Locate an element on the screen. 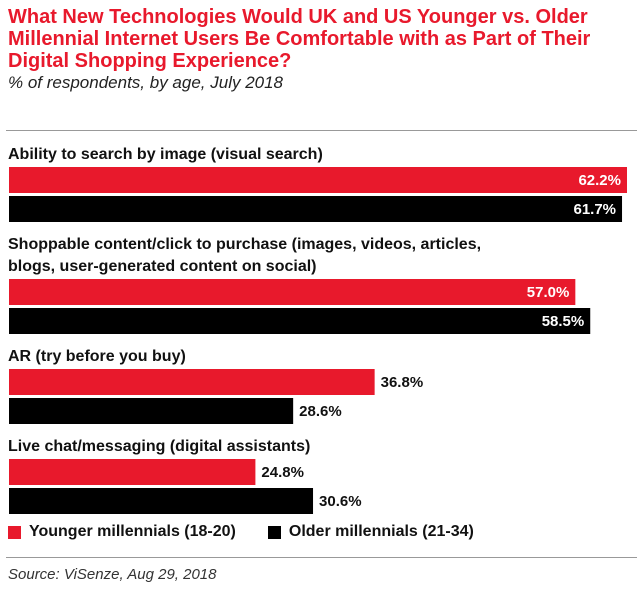 The width and height of the screenshot is (643, 591). category-label: blogs, user-generated content on social) is located at coordinates (162, 266).